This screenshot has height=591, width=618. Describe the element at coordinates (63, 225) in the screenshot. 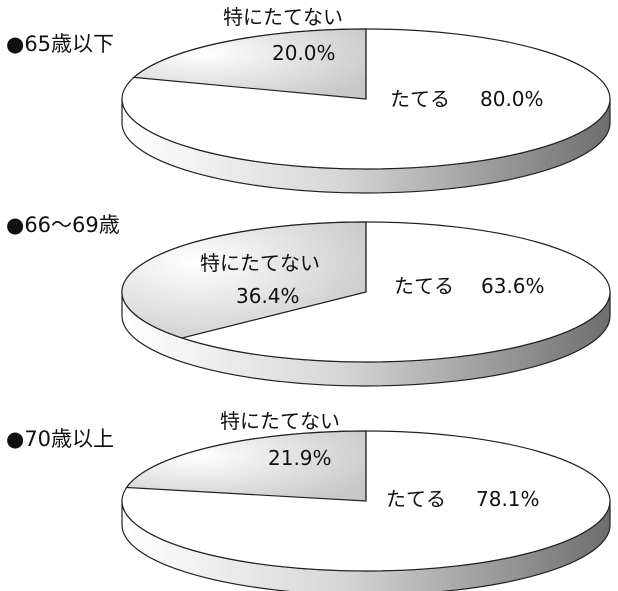

I see `pie-title-2: ●66〜69歳` at that location.